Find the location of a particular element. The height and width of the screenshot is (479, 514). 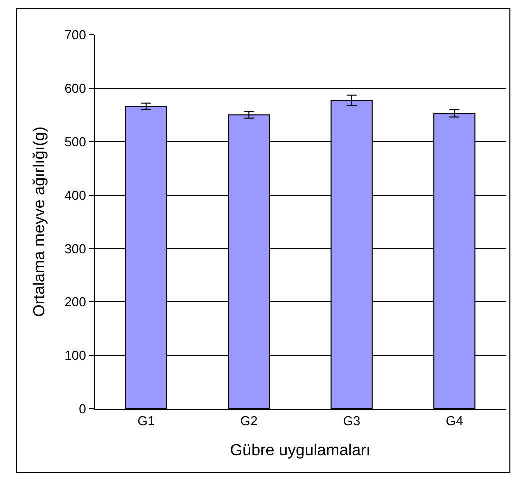

y-tick-label: 300 is located at coordinates (75, 248).